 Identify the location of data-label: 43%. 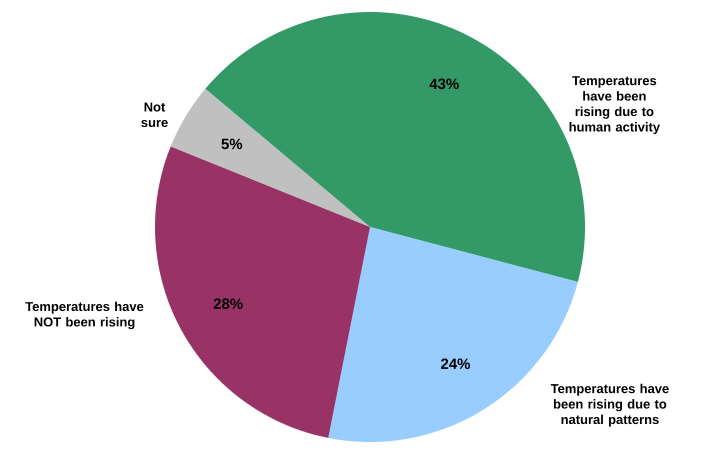
(444, 84).